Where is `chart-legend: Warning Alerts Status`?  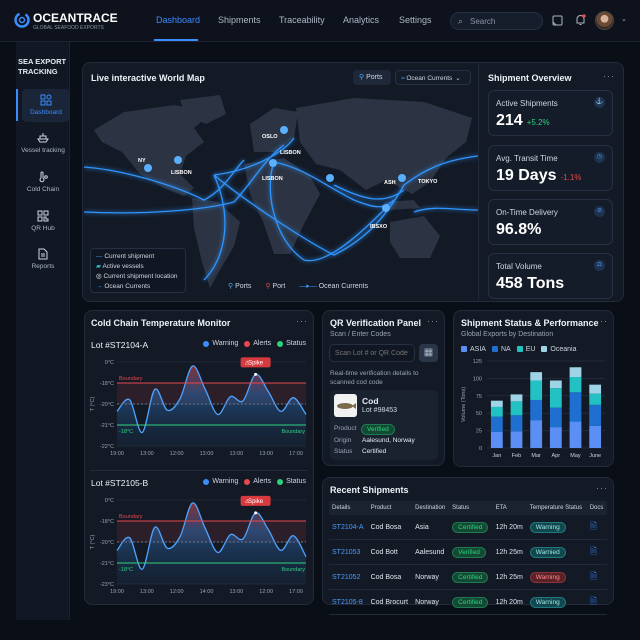 chart-legend: Warning Alerts Status is located at coordinates (251, 482).